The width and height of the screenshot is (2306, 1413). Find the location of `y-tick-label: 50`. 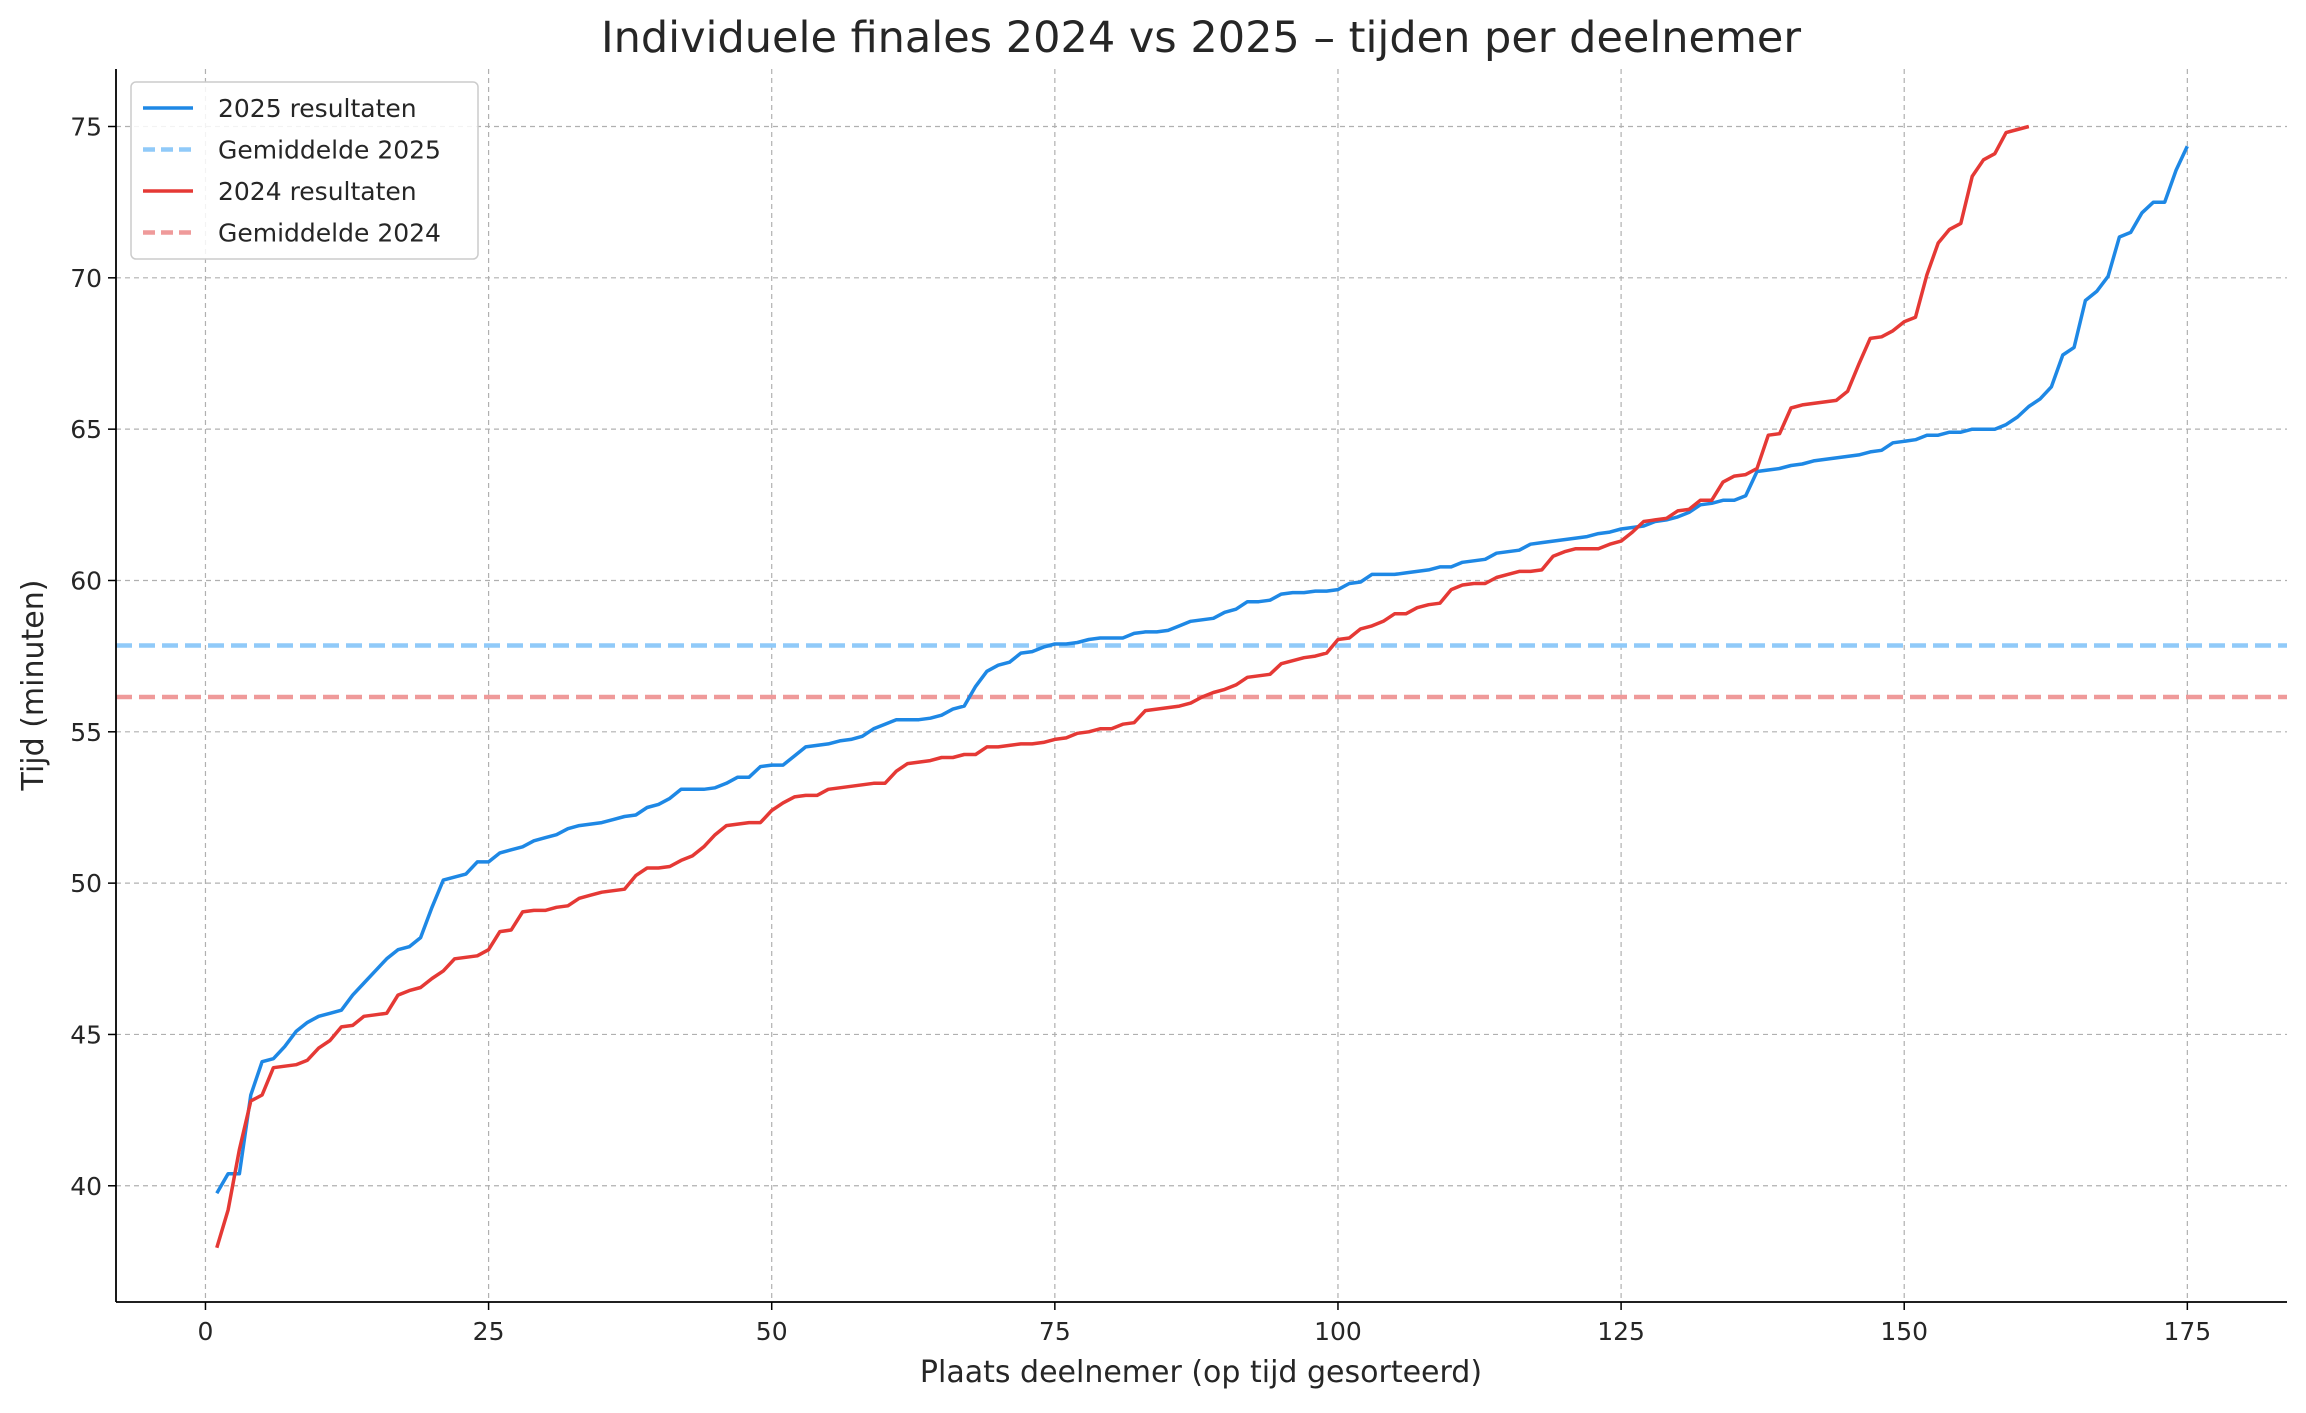

y-tick-label: 50 is located at coordinates (86, 883).